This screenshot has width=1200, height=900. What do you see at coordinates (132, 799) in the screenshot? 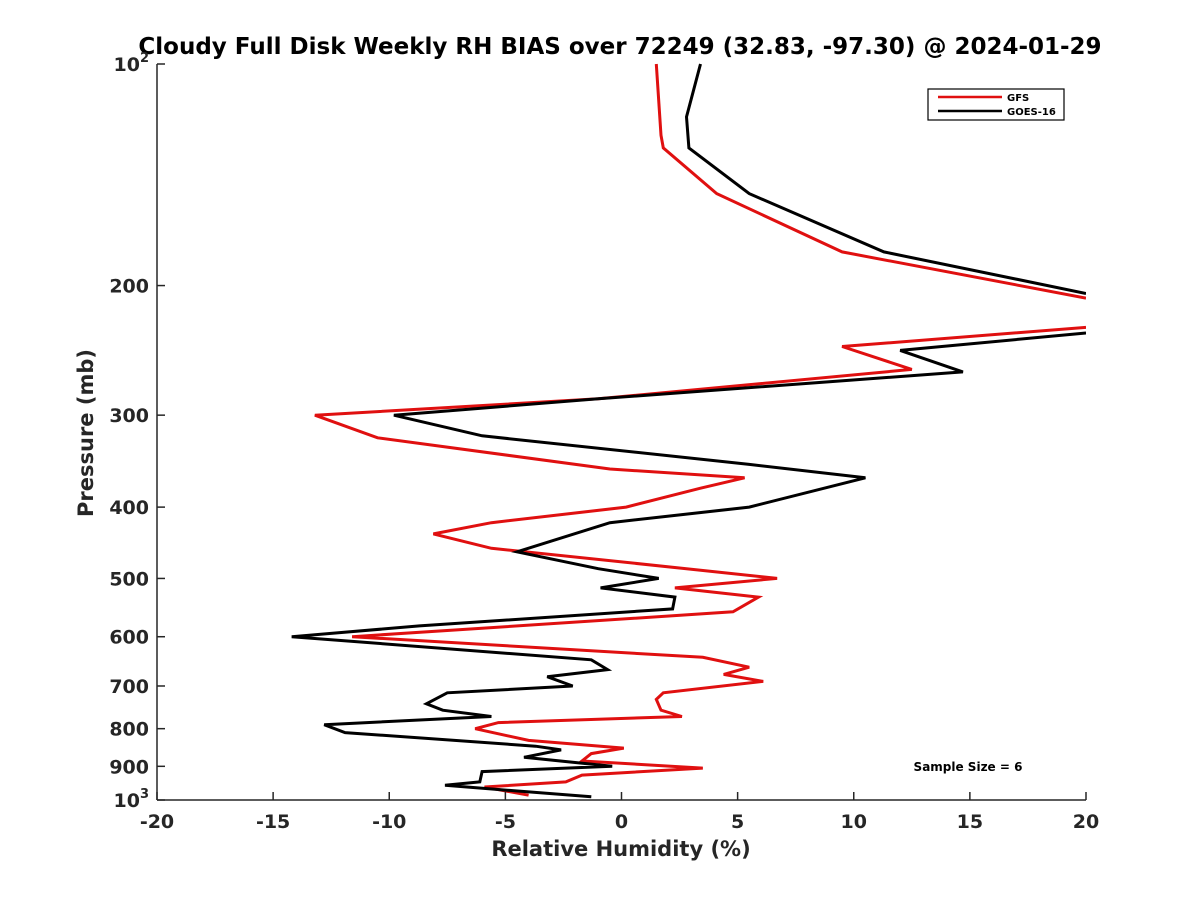
I see `y-tick-label: 10³` at bounding box center [132, 799].